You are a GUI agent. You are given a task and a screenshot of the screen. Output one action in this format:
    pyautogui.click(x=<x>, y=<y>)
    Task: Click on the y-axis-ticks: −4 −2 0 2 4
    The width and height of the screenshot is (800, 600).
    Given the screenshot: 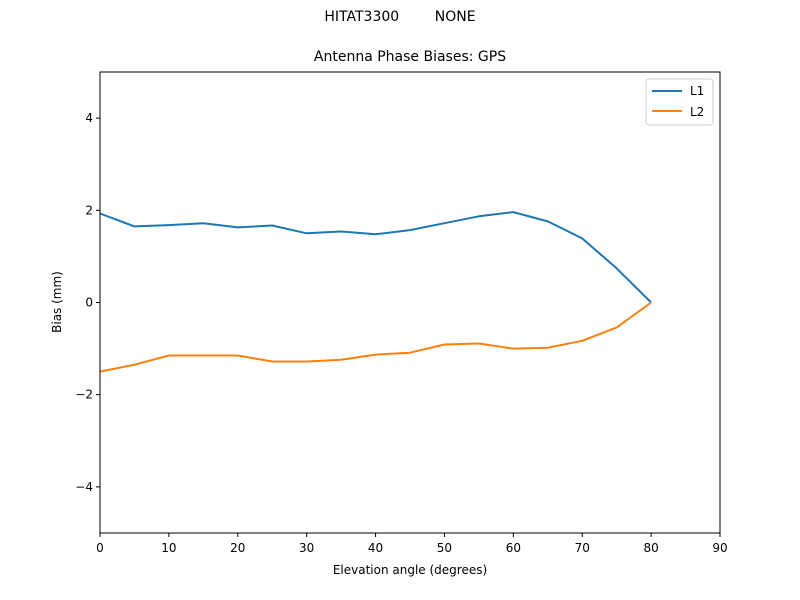 What is the action you would take?
    pyautogui.click(x=87, y=302)
    